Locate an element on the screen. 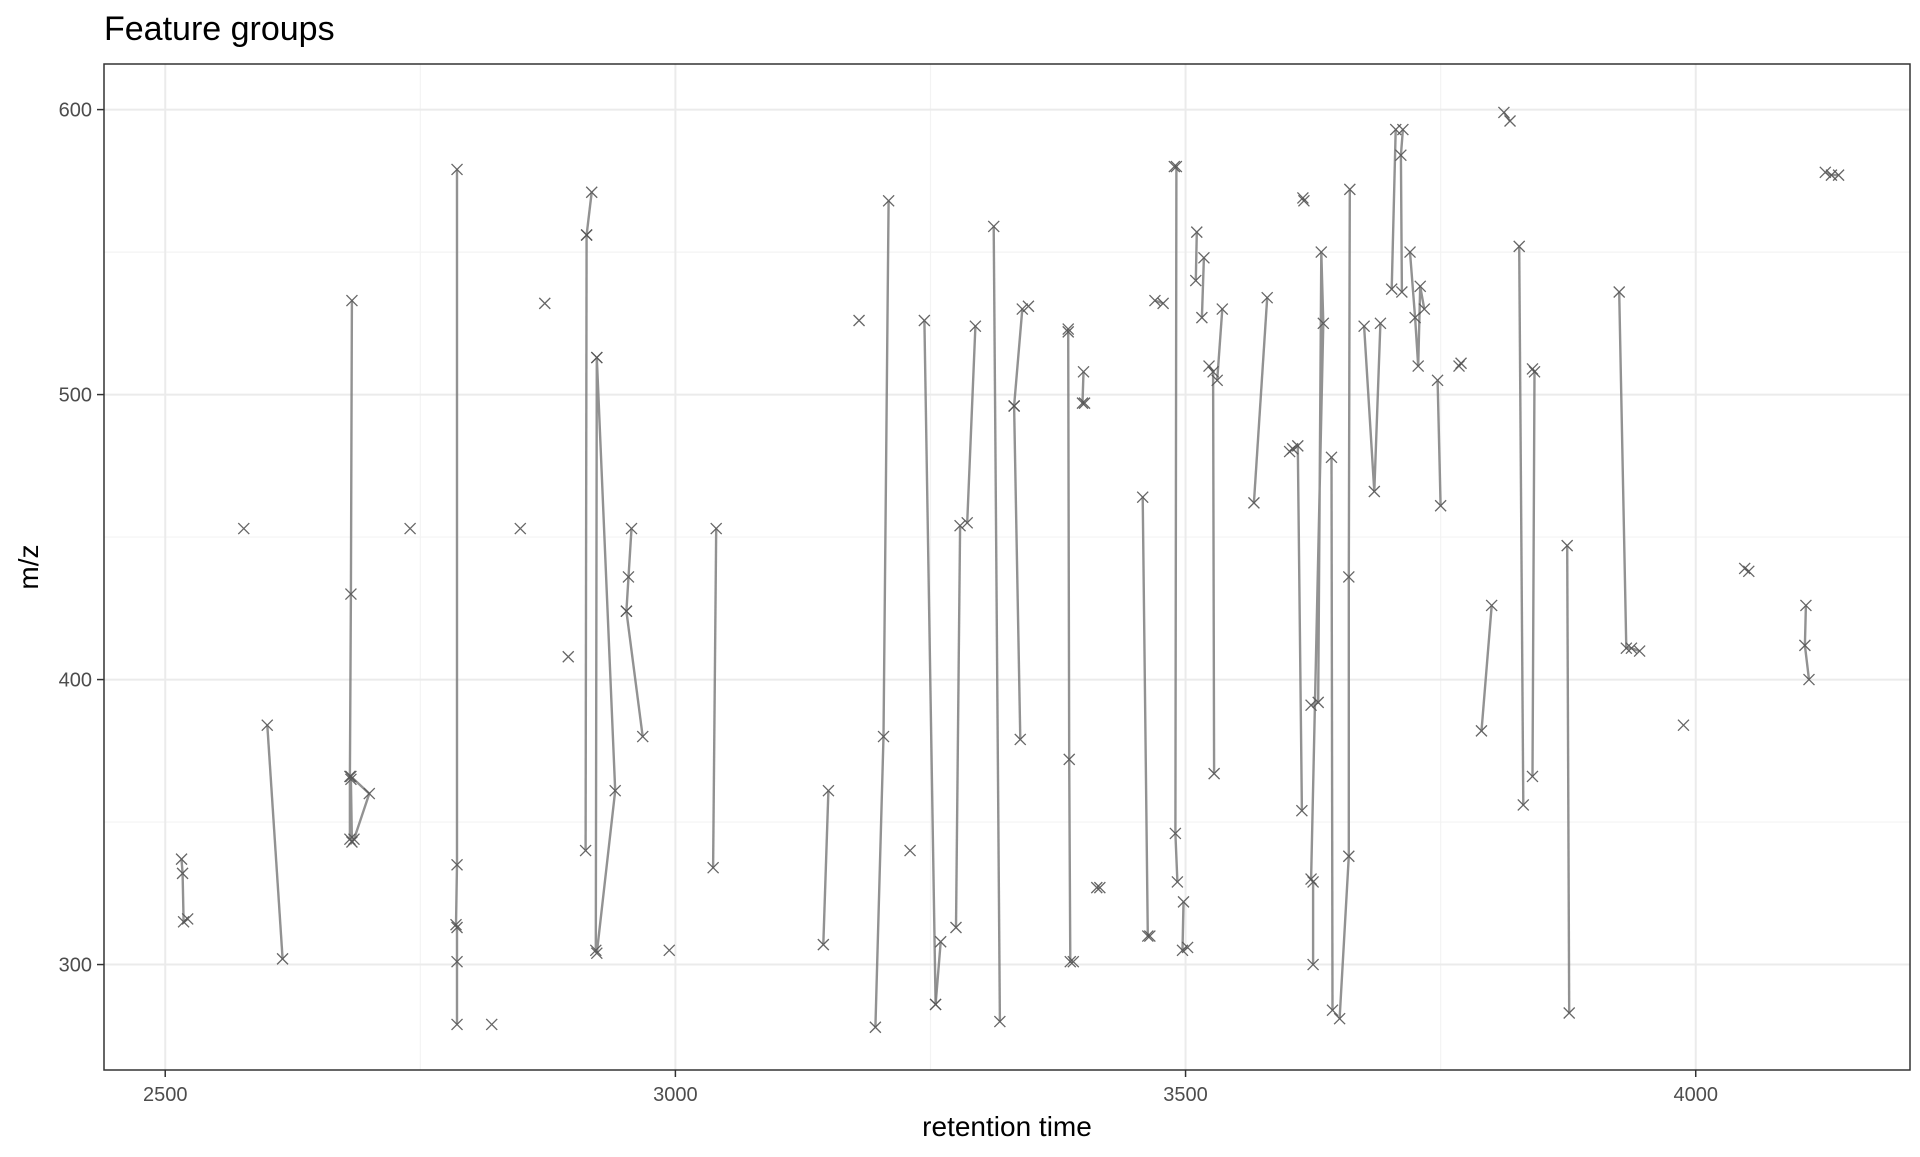 This screenshot has width=1920, height=1157. x-tick-label: 3500 is located at coordinates (1185, 1095).